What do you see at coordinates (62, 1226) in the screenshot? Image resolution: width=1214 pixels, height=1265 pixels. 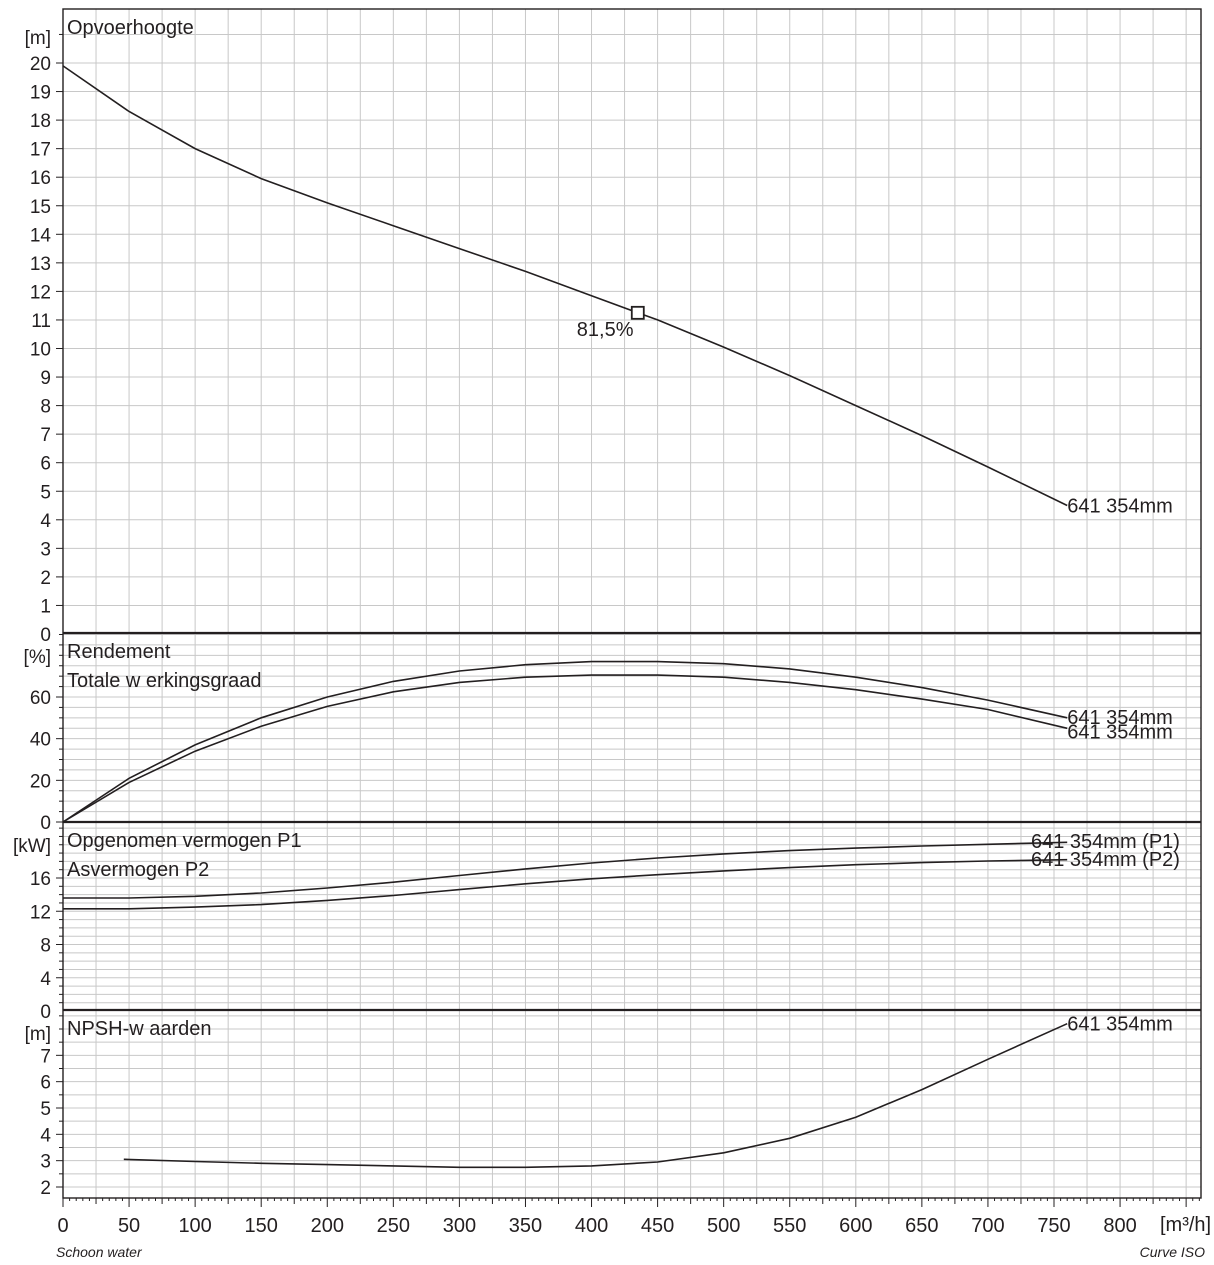 I see `x-tick-label: 0` at bounding box center [62, 1226].